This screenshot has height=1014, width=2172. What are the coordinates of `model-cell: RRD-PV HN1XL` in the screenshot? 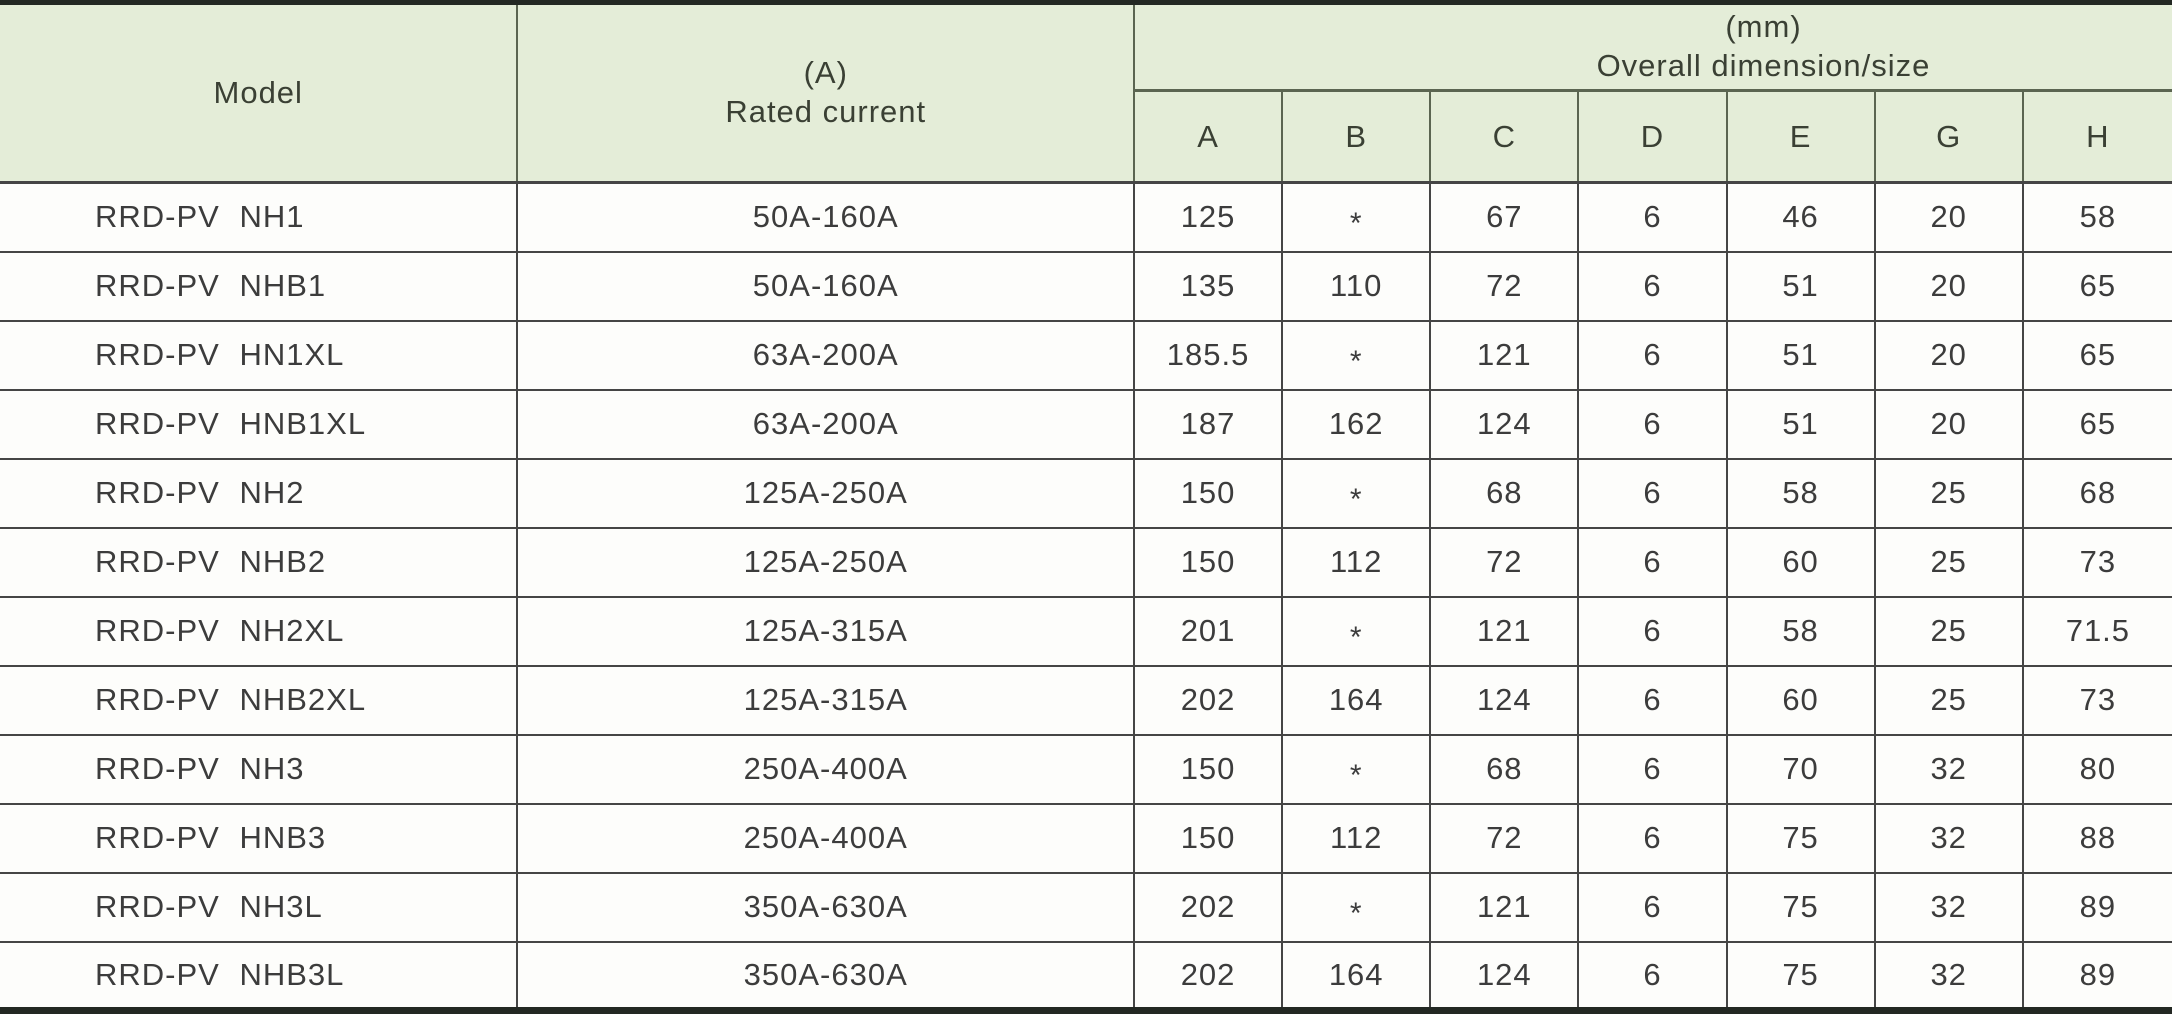 It's located at (259, 355).